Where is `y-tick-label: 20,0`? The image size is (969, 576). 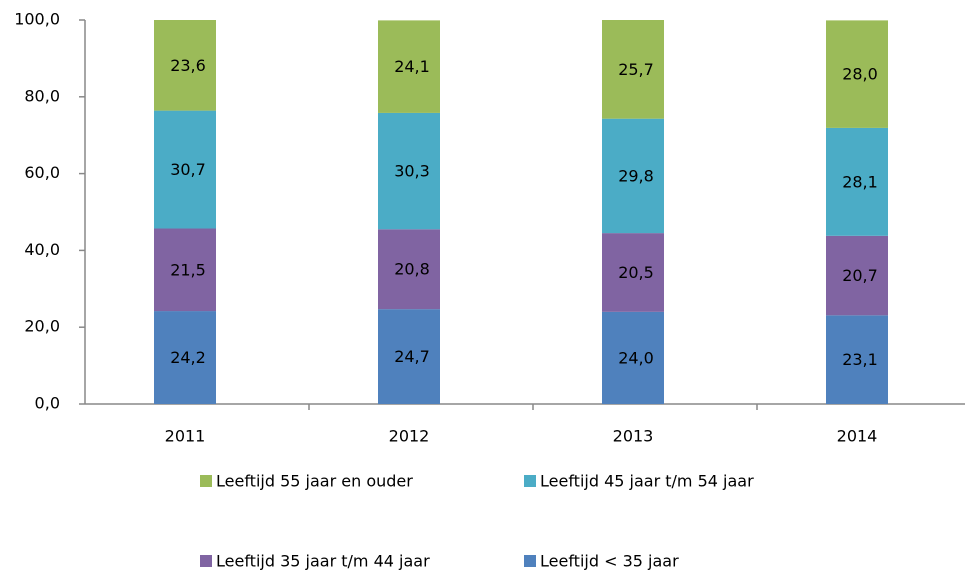 y-tick-label: 20,0 is located at coordinates (42, 326).